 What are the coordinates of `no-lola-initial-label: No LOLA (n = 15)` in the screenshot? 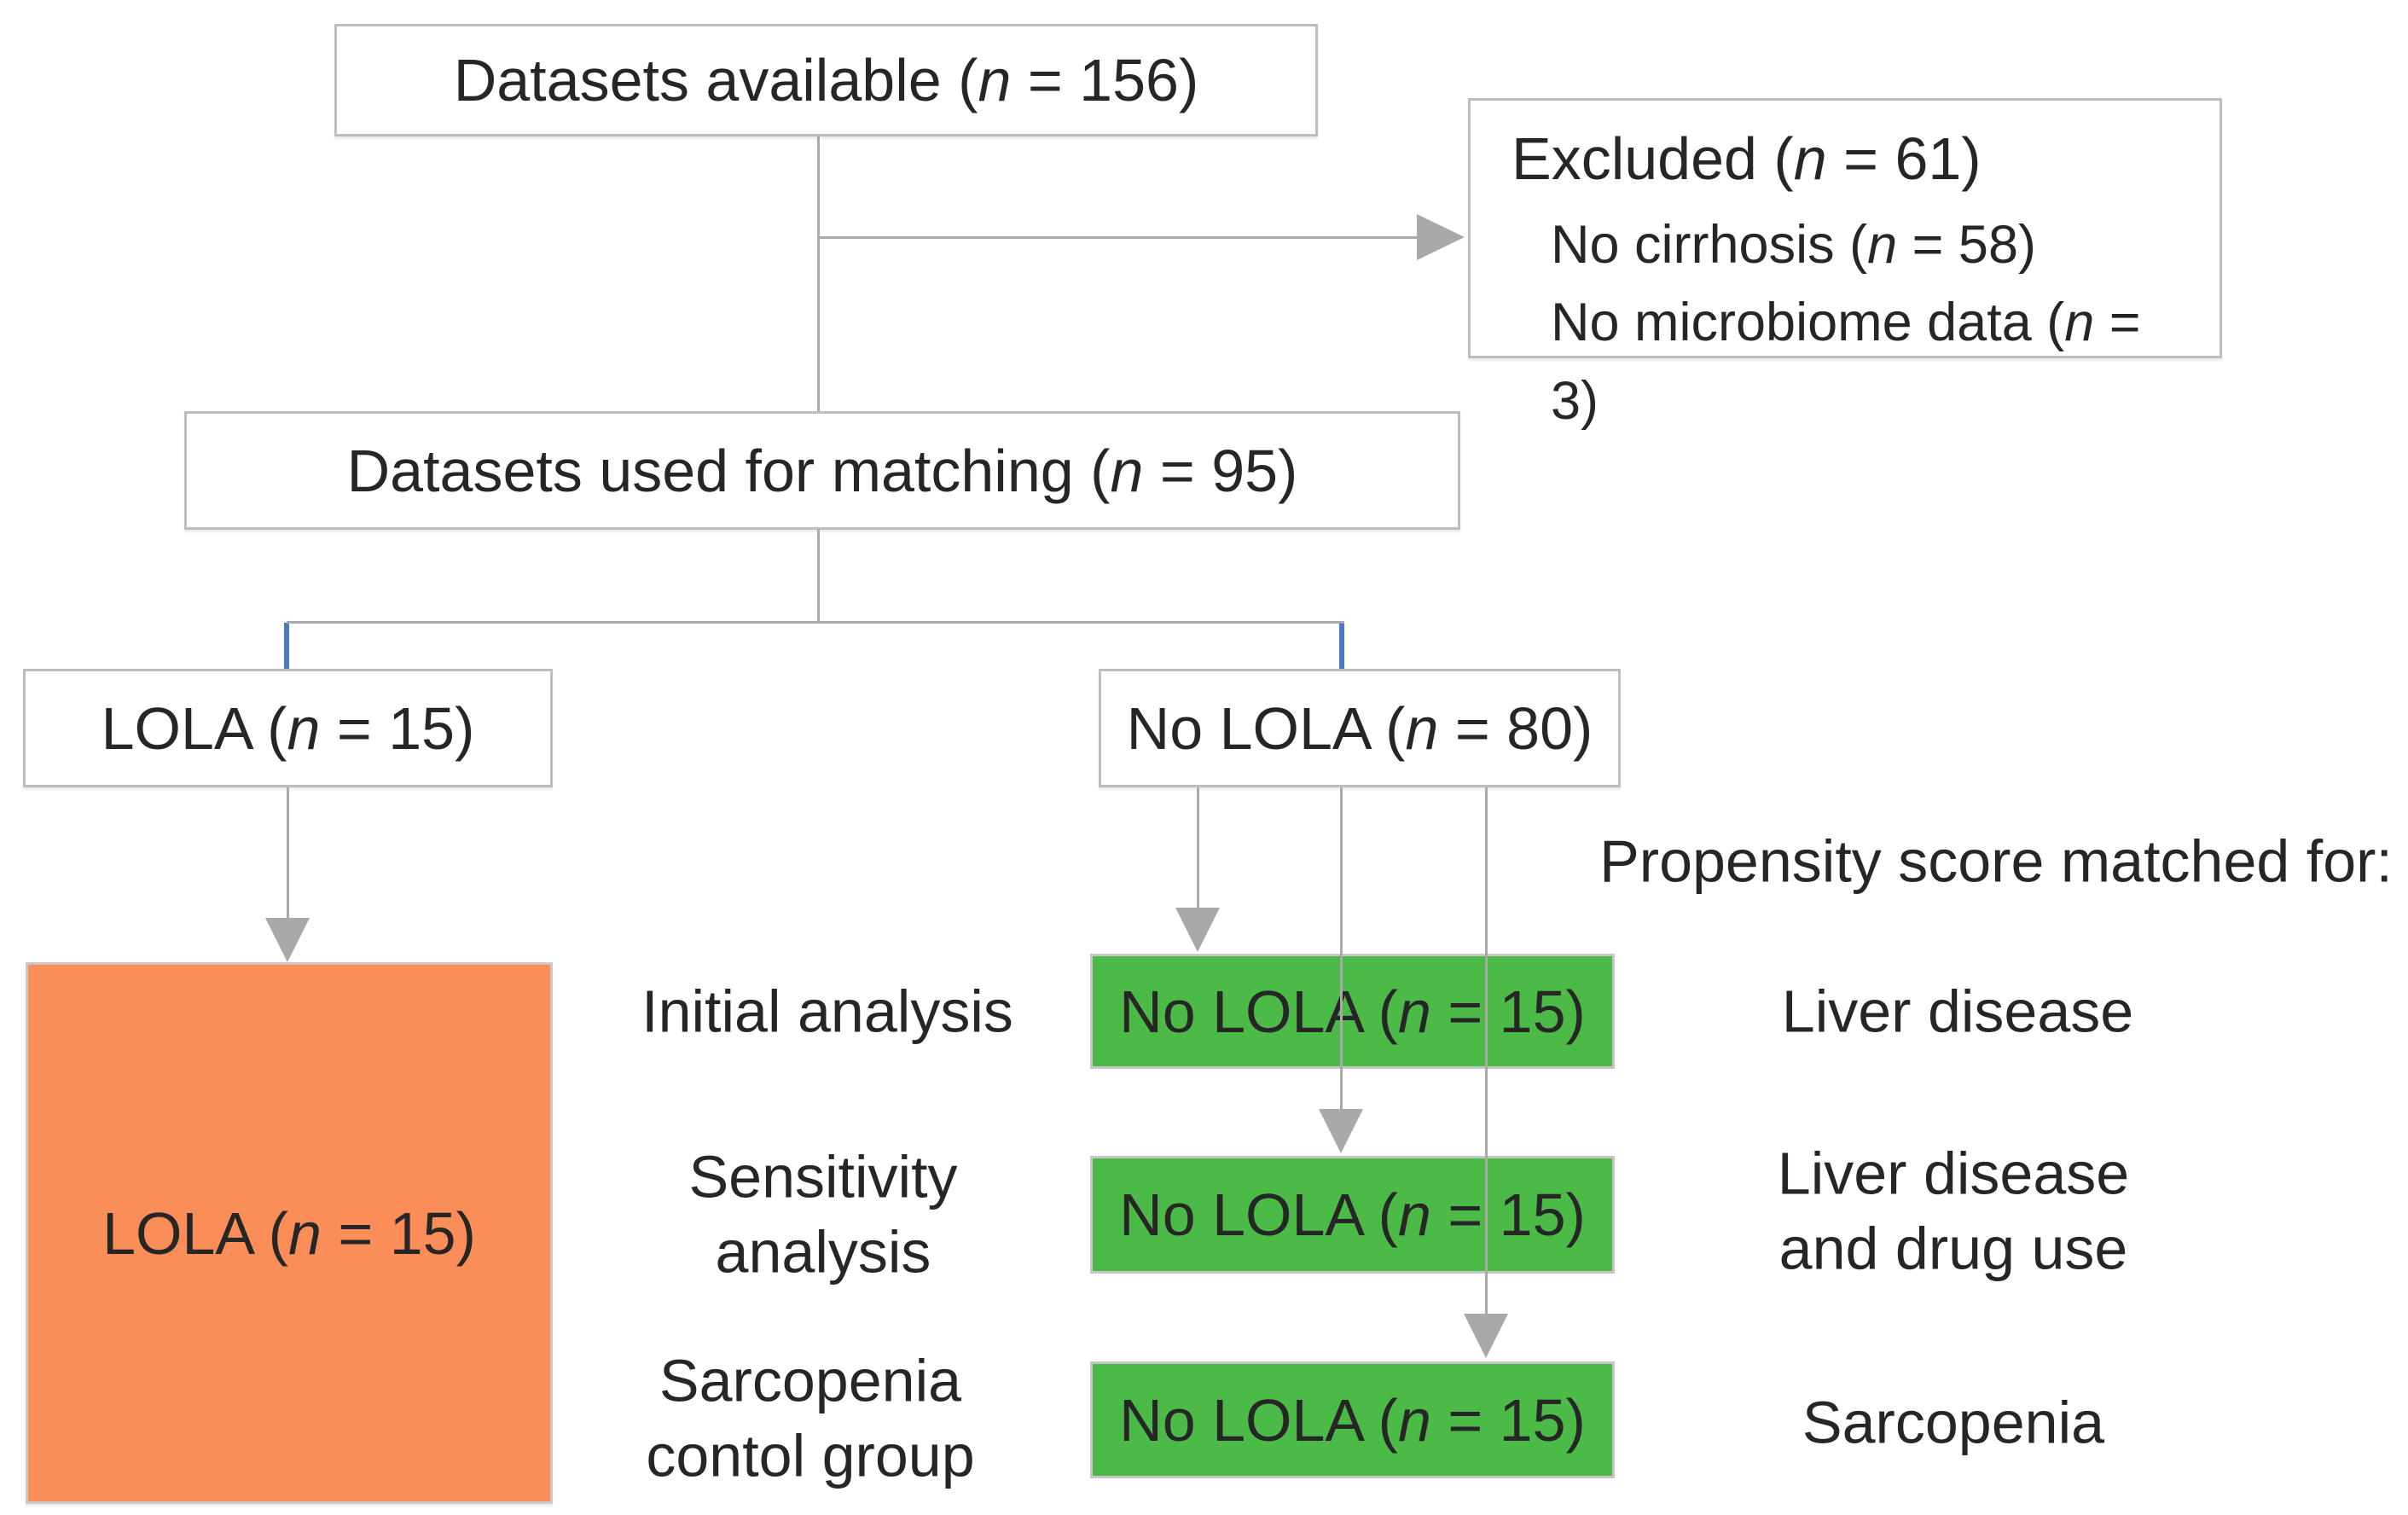 It's located at (1352, 1011).